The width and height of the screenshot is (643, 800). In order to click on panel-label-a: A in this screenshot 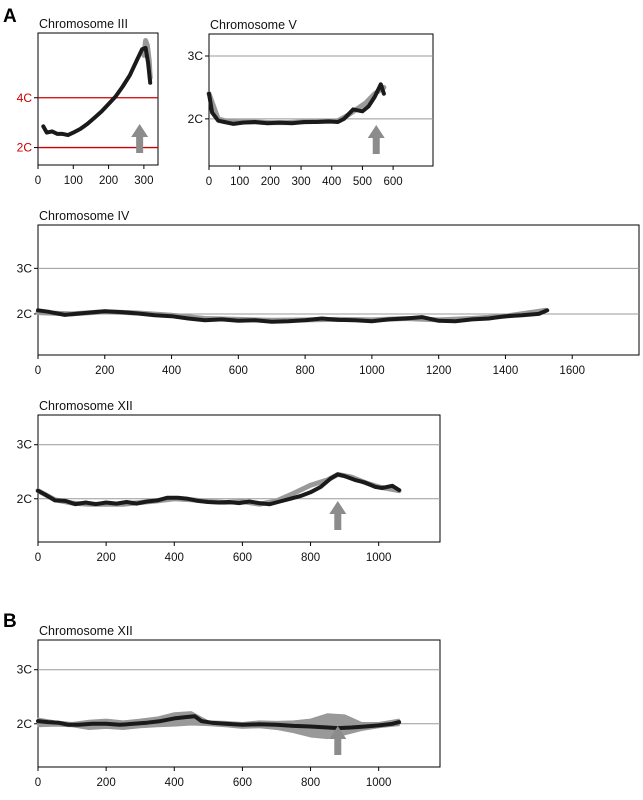, I will do `click(10, 16)`.